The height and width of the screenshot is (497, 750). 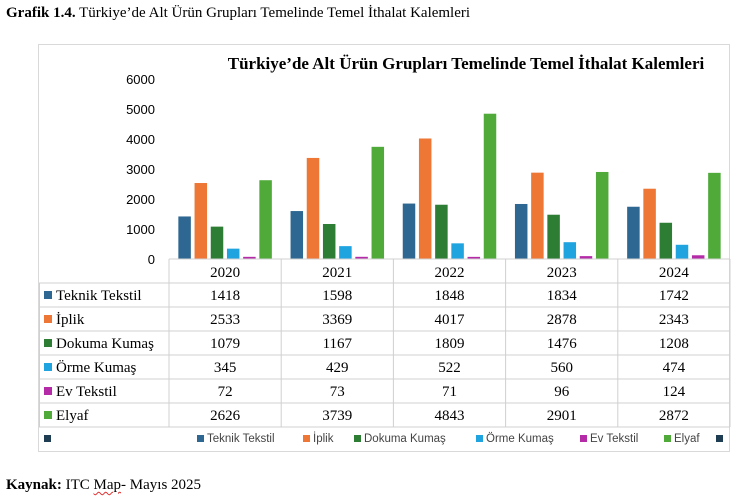 What do you see at coordinates (140, 229) in the screenshot?
I see `y-tick-label: 1000` at bounding box center [140, 229].